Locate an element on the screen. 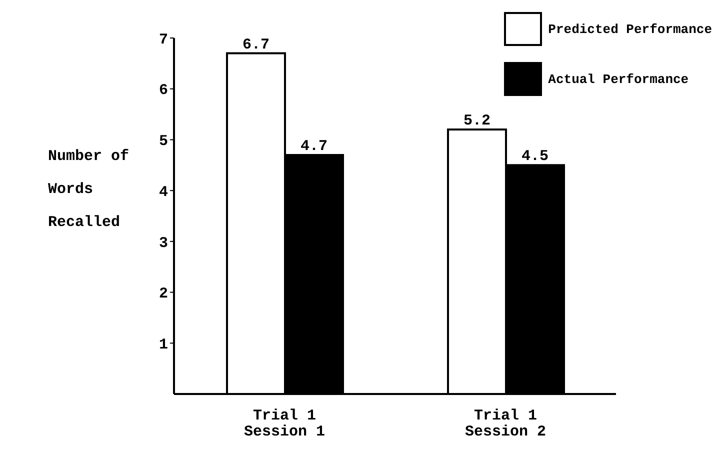 This screenshot has height=466, width=726. text: Predicted Performance is located at coordinates (630, 29).